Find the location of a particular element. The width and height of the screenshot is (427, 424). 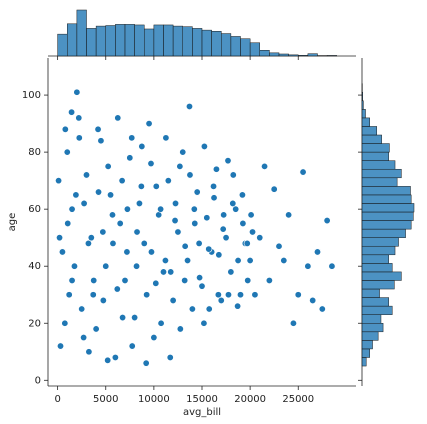

y-tick-label: 40 is located at coordinates (34, 266).